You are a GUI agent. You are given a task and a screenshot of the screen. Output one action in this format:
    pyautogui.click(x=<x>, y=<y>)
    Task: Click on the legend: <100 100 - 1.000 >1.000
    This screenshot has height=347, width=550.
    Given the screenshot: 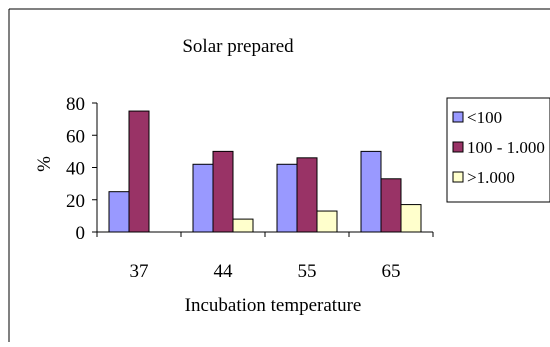 What is the action you would take?
    pyautogui.click(x=498, y=150)
    